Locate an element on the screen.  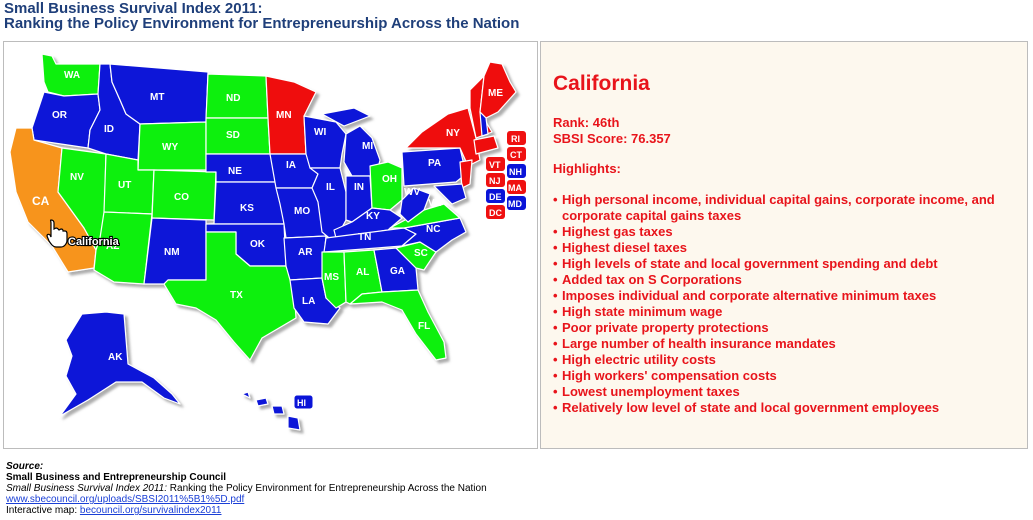
state-fl is located at coordinates (398, 325).